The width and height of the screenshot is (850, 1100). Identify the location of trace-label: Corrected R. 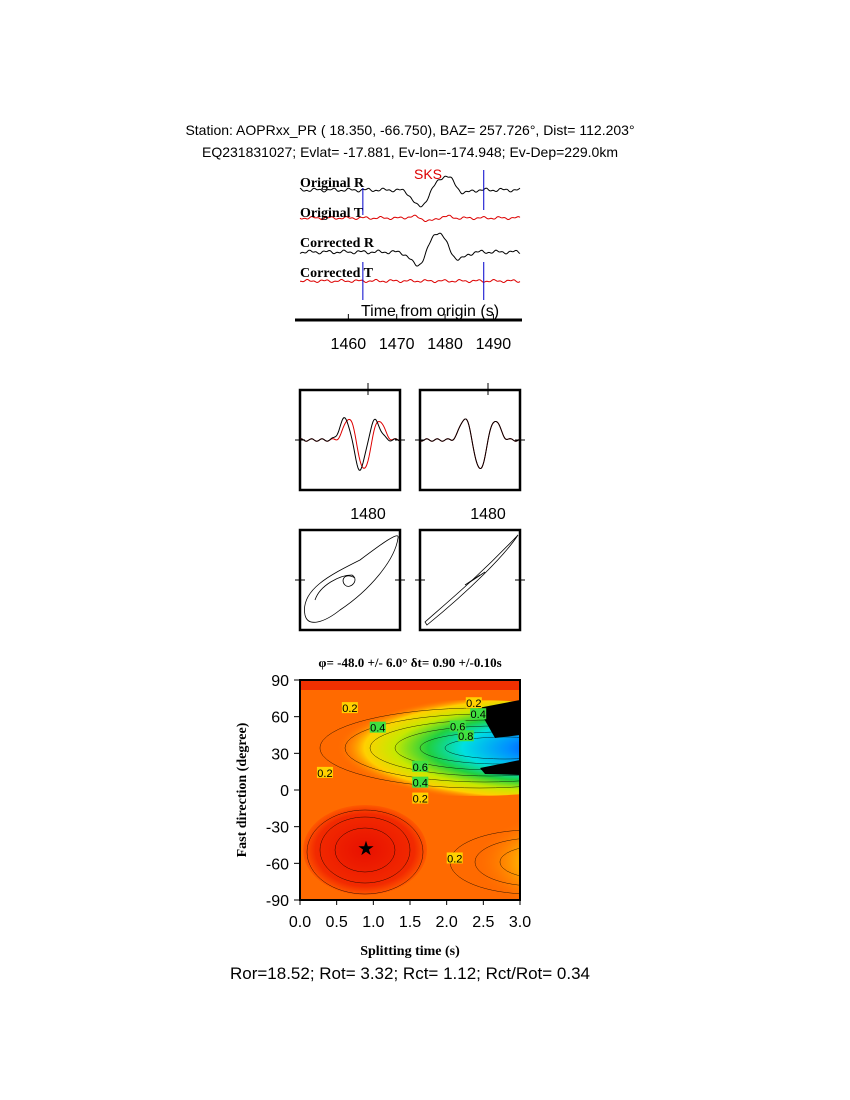
(337, 243).